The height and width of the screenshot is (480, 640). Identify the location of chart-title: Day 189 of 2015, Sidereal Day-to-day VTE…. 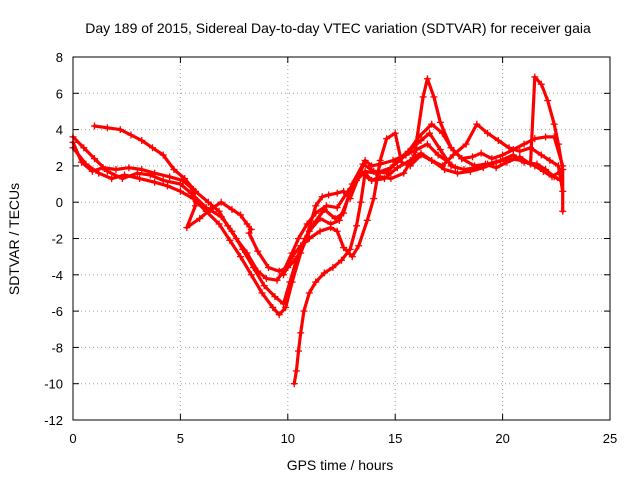
(338, 28).